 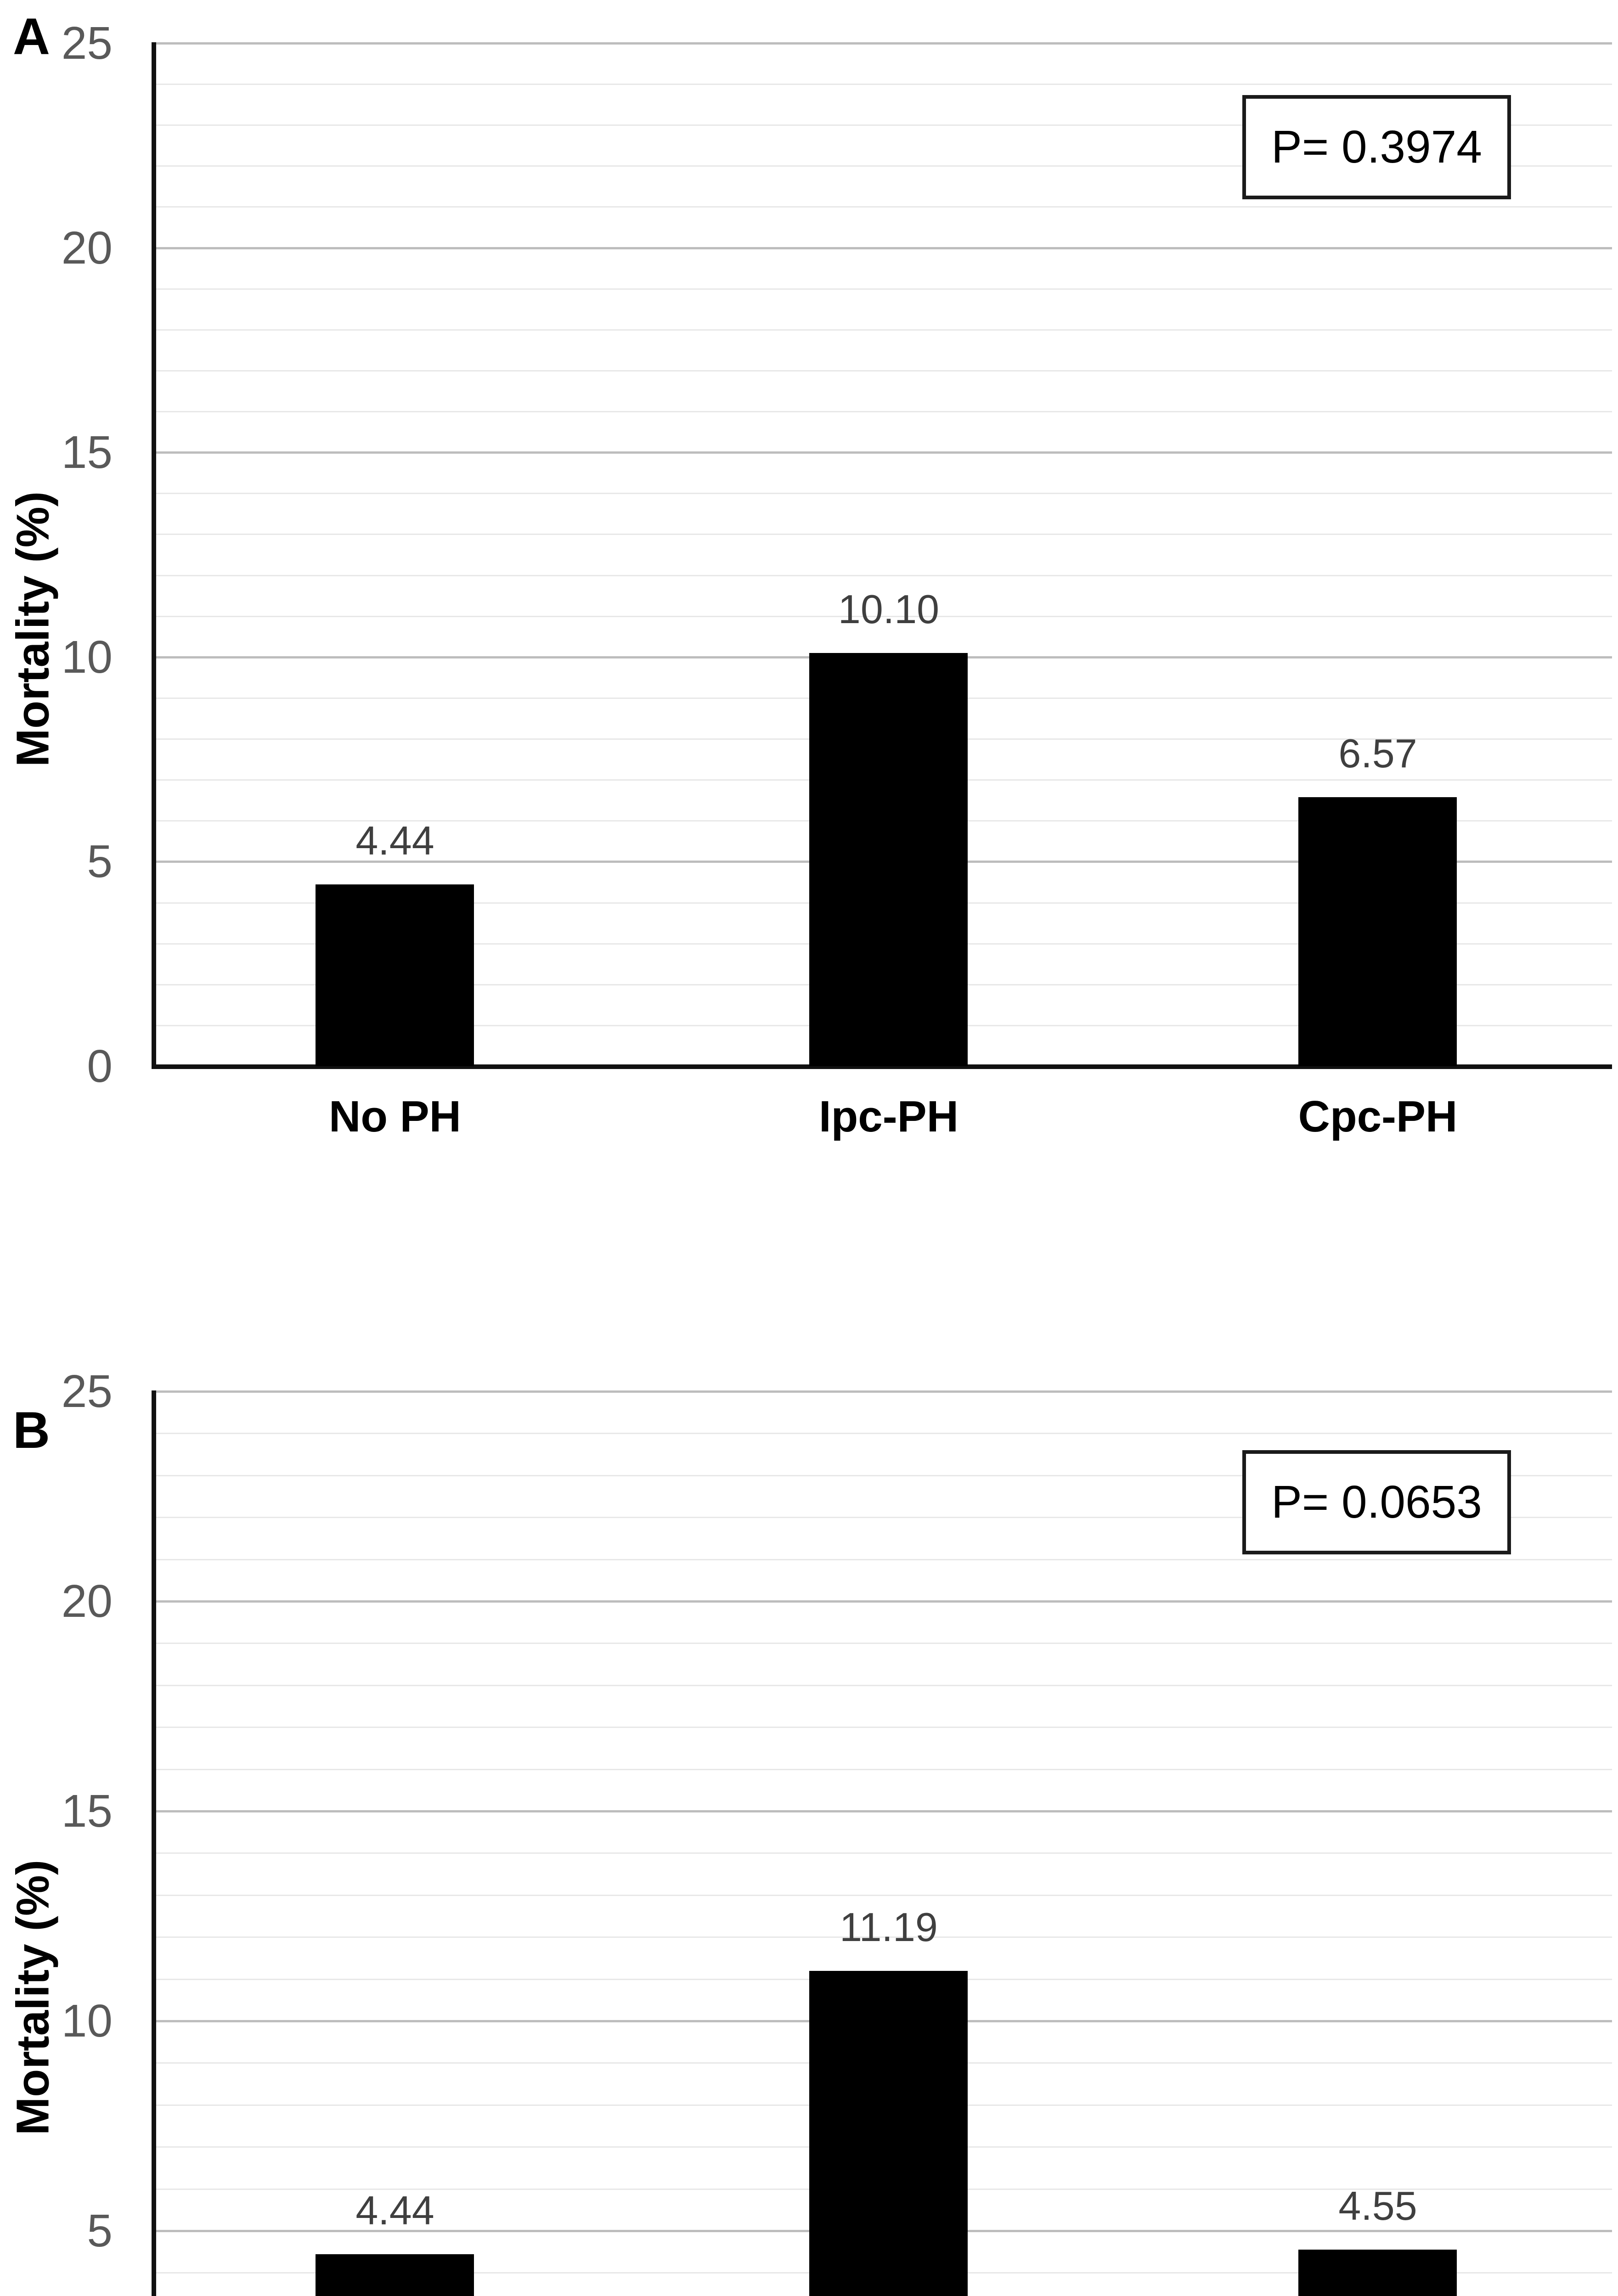 I want to click on x-category-label: Cpc-PH, so click(x=1378, y=1116).